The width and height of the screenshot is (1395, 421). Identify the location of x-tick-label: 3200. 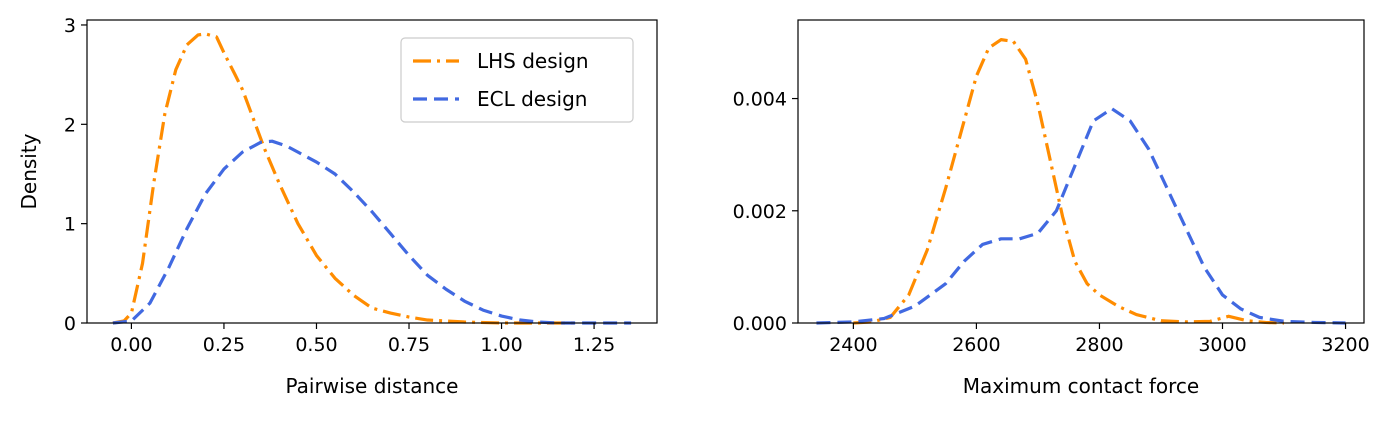
(1345, 345).